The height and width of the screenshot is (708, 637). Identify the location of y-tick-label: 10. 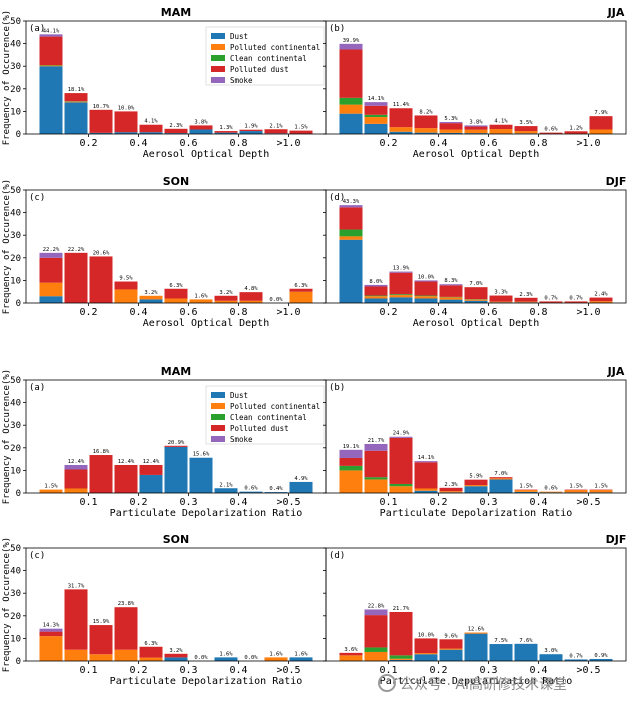
(15, 112).